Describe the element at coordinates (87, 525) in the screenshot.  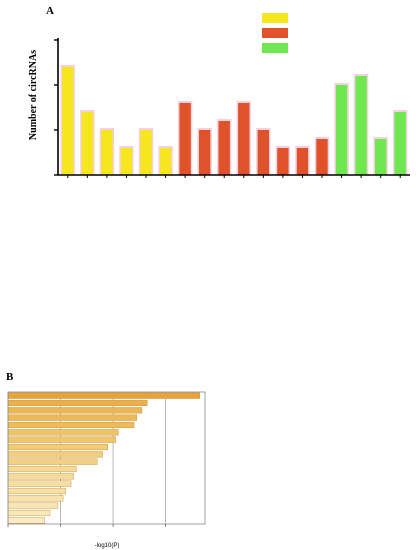
I see `panel-b-x-ticks` at that location.